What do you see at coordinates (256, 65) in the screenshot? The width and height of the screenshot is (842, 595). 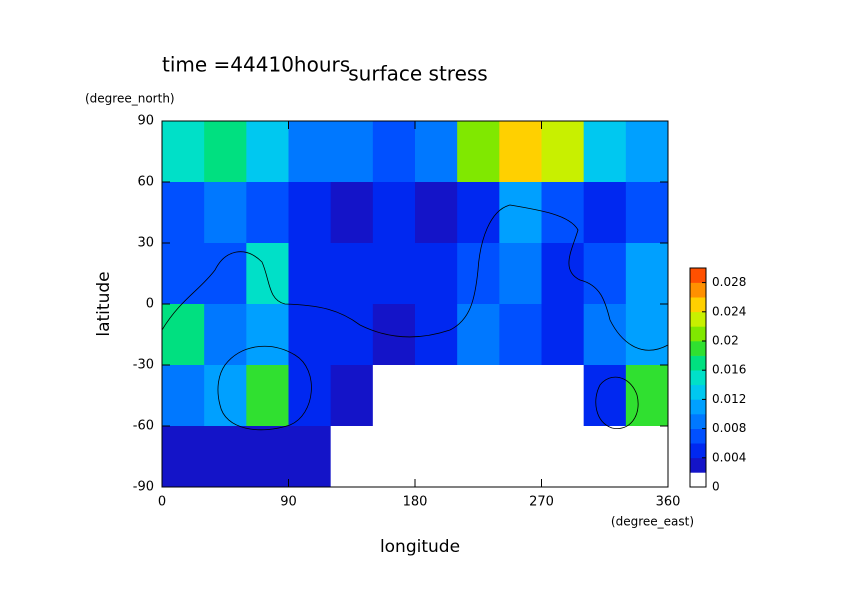 I see `subtitle: time =44410hours` at bounding box center [256, 65].